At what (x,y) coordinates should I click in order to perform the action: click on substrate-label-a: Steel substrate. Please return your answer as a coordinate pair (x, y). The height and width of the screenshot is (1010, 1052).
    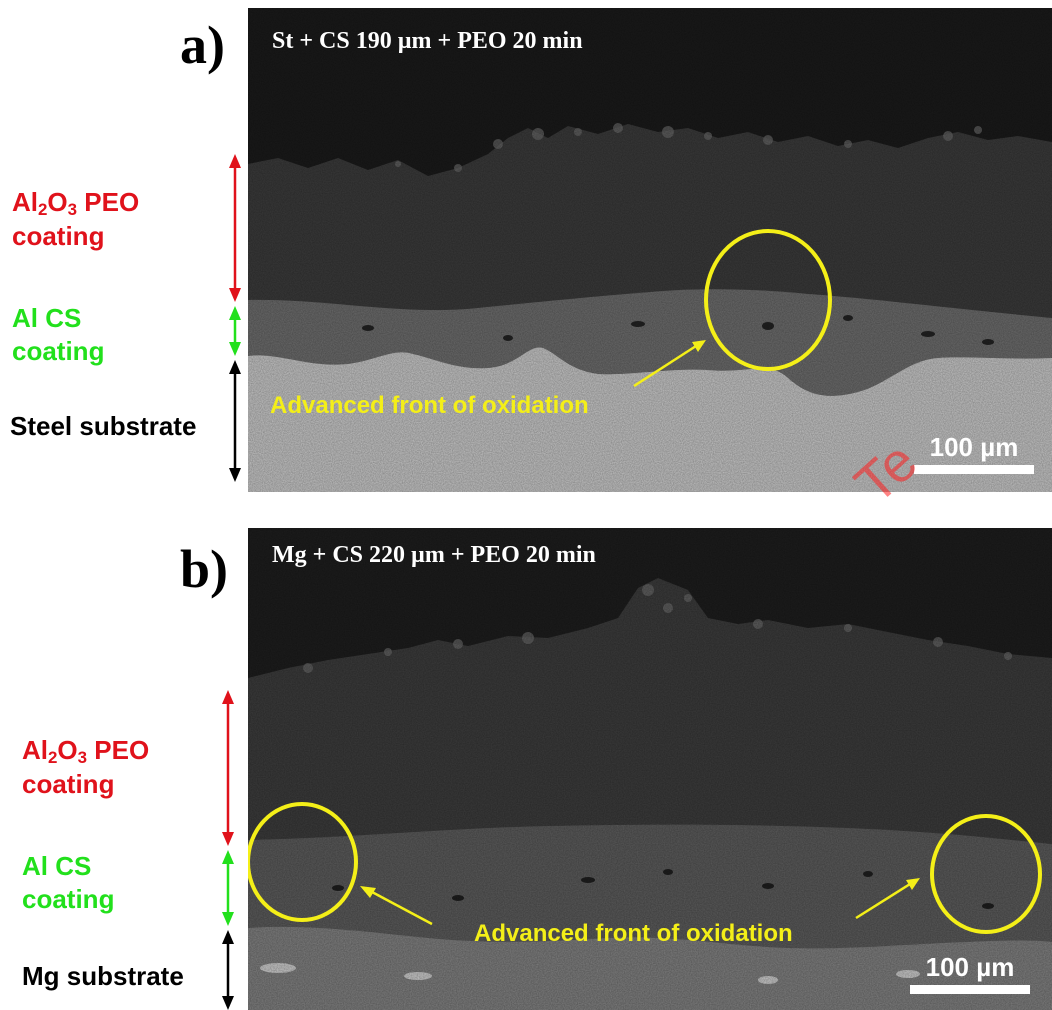
    Looking at the image, I should click on (103, 426).